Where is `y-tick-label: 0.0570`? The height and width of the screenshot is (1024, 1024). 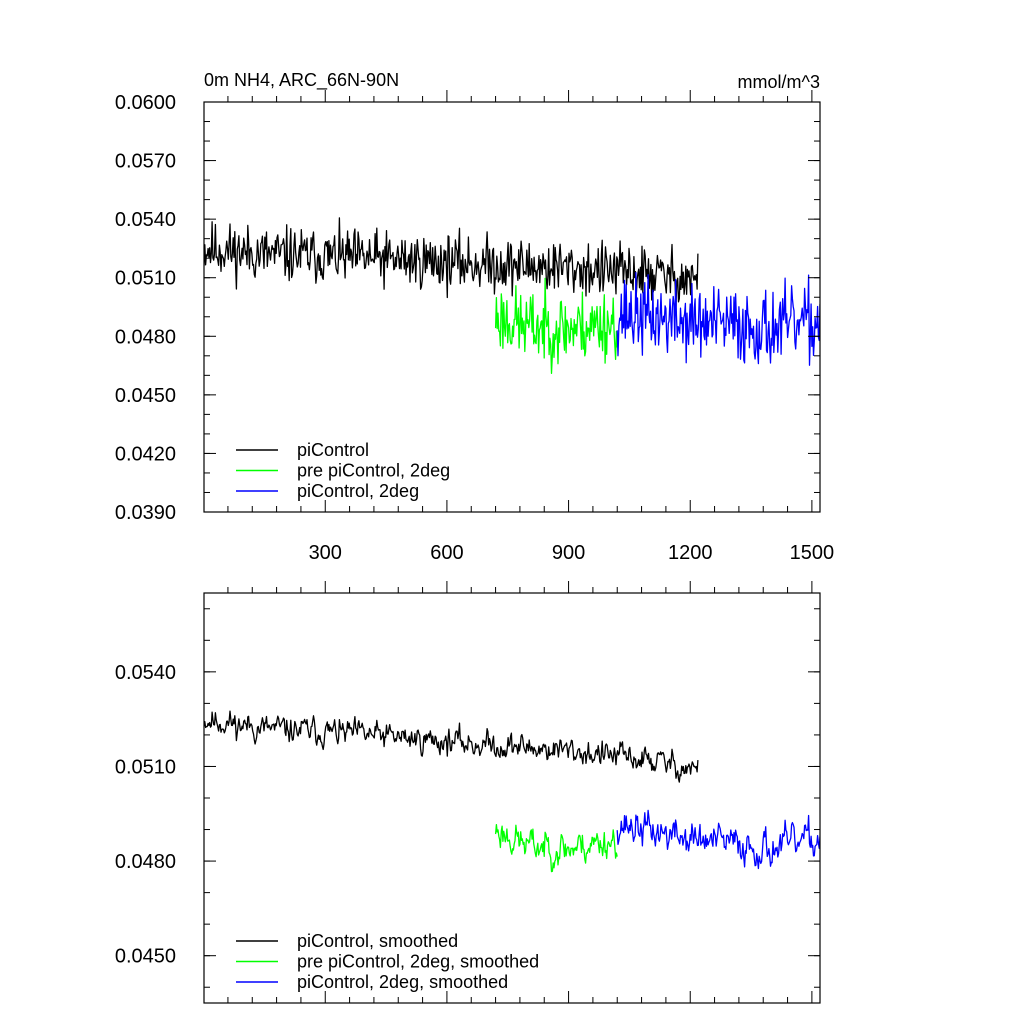
y-tick-label: 0.0570 is located at coordinates (145, 162).